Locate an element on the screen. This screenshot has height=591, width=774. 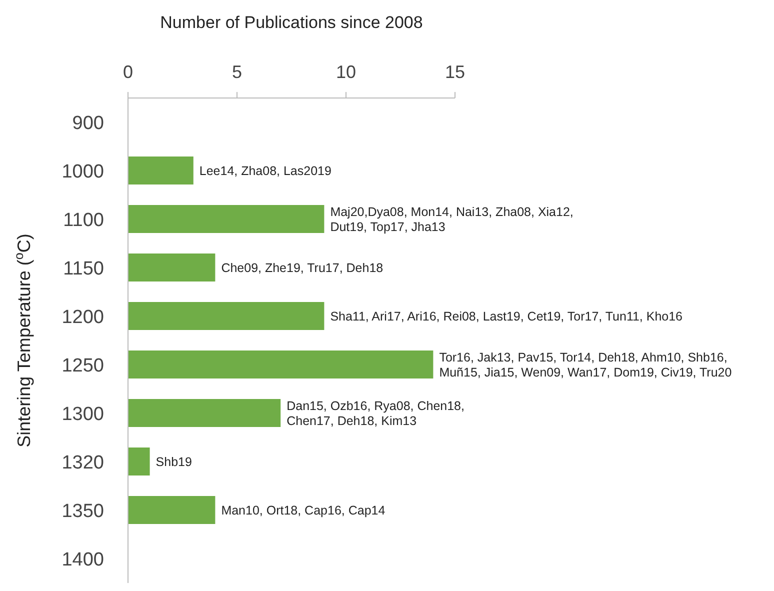
x-tick-label: 10 is located at coordinates (346, 72).